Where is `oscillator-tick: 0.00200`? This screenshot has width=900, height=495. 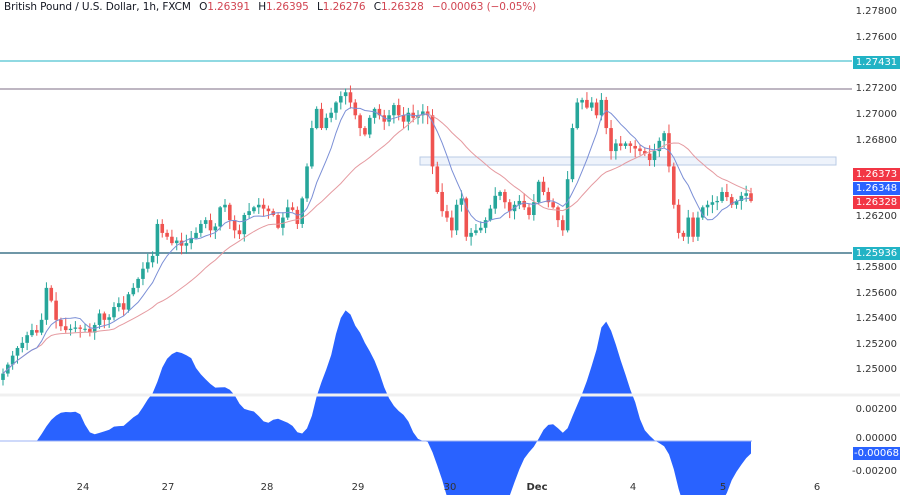 oscillator-tick: 0.00200 is located at coordinates (876, 409).